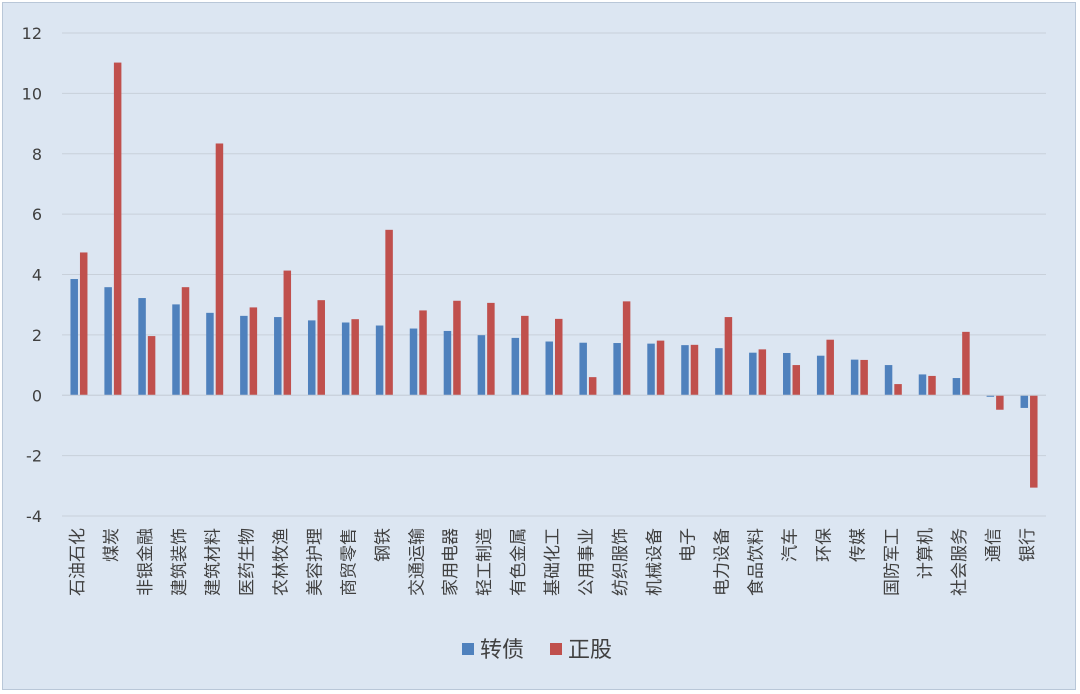  What do you see at coordinates (892, 562) in the screenshot?
I see `category-label: 国防军工` at bounding box center [892, 562].